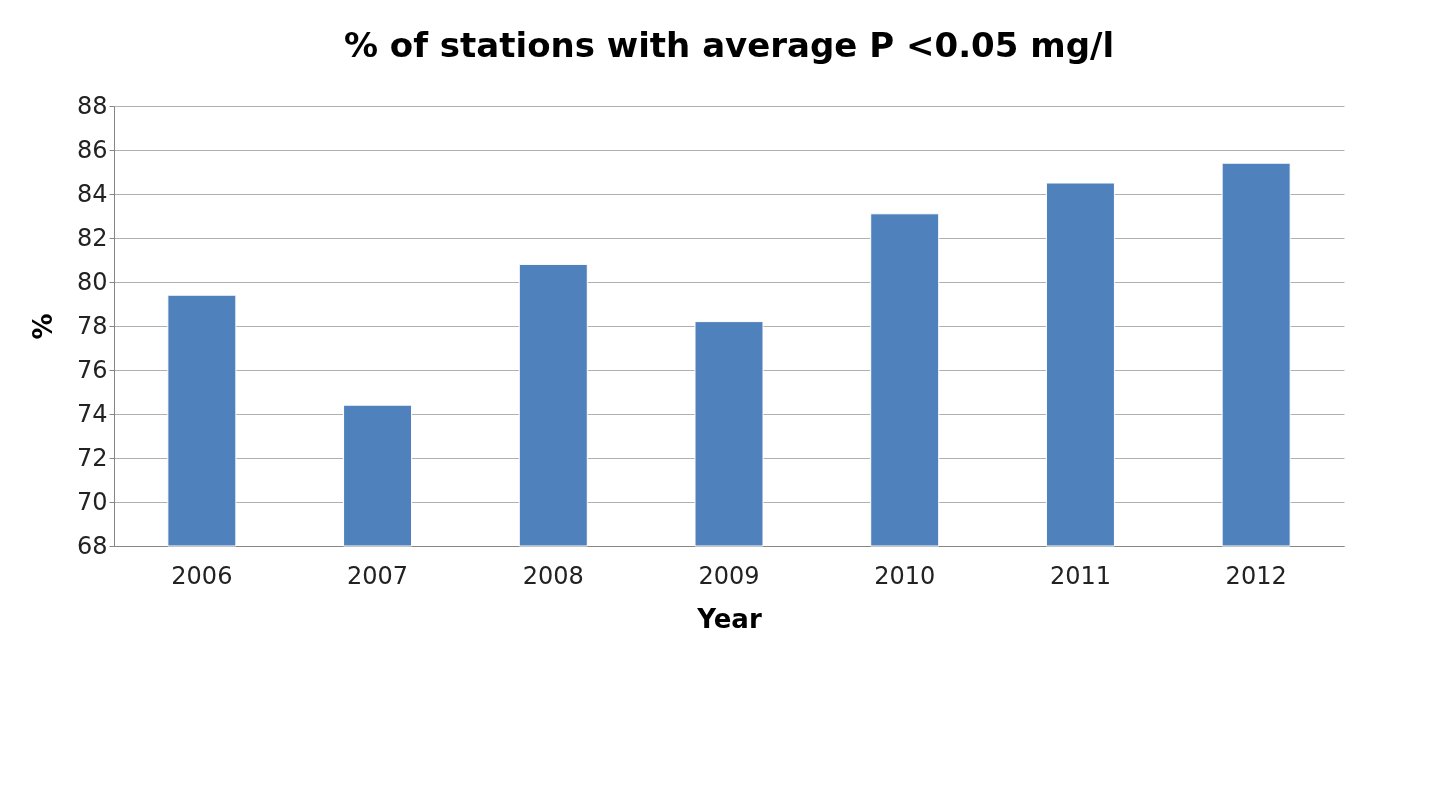  What do you see at coordinates (729, 45) in the screenshot?
I see `chart-title: % of stations with average P <0.05 mg/l` at bounding box center [729, 45].